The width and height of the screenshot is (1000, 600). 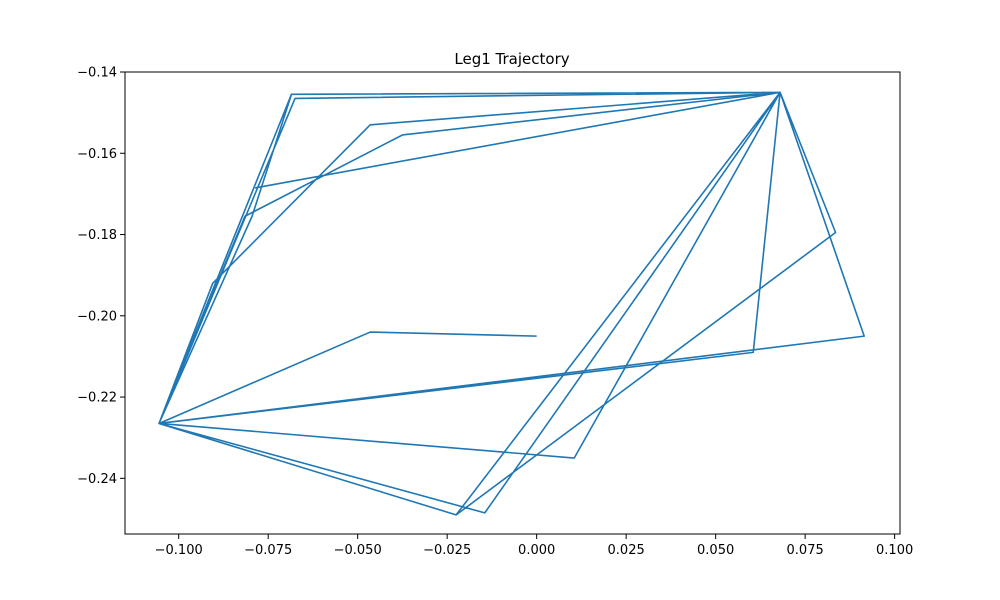 I want to click on chart-title: Leg1 Trajectory, so click(x=511, y=59).